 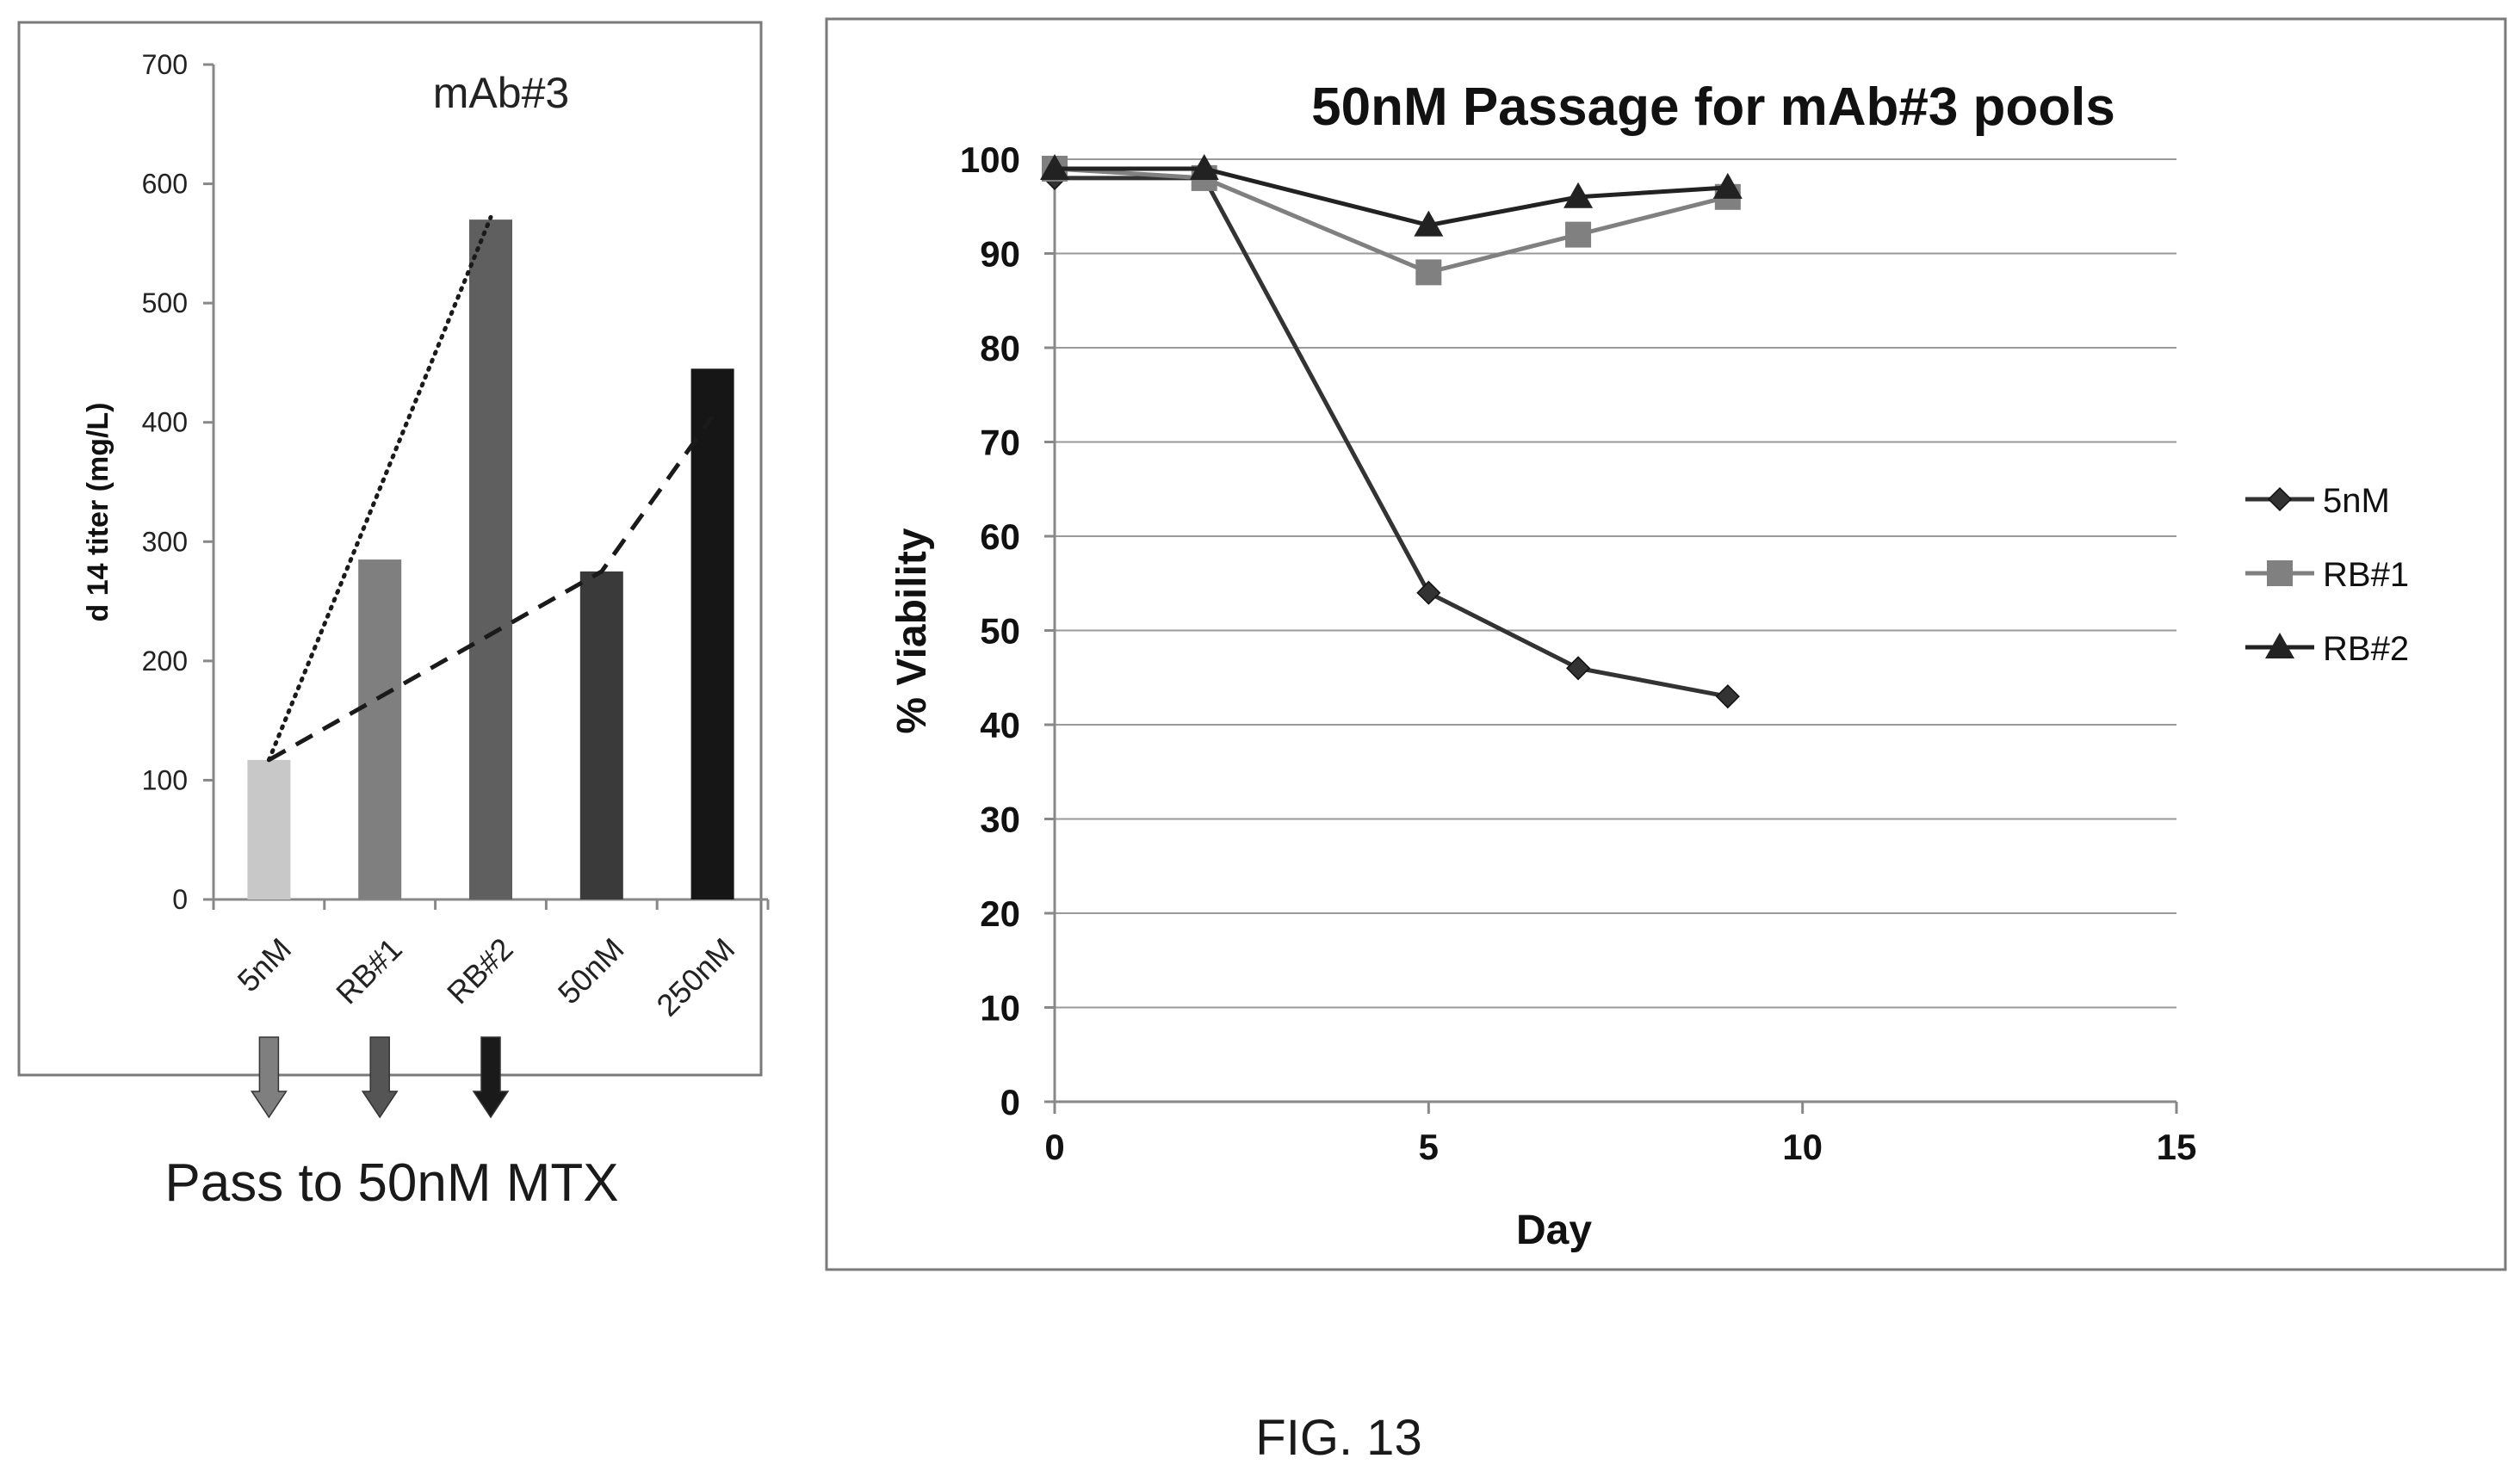 I want to click on bar-RB#1, so click(x=380, y=729).